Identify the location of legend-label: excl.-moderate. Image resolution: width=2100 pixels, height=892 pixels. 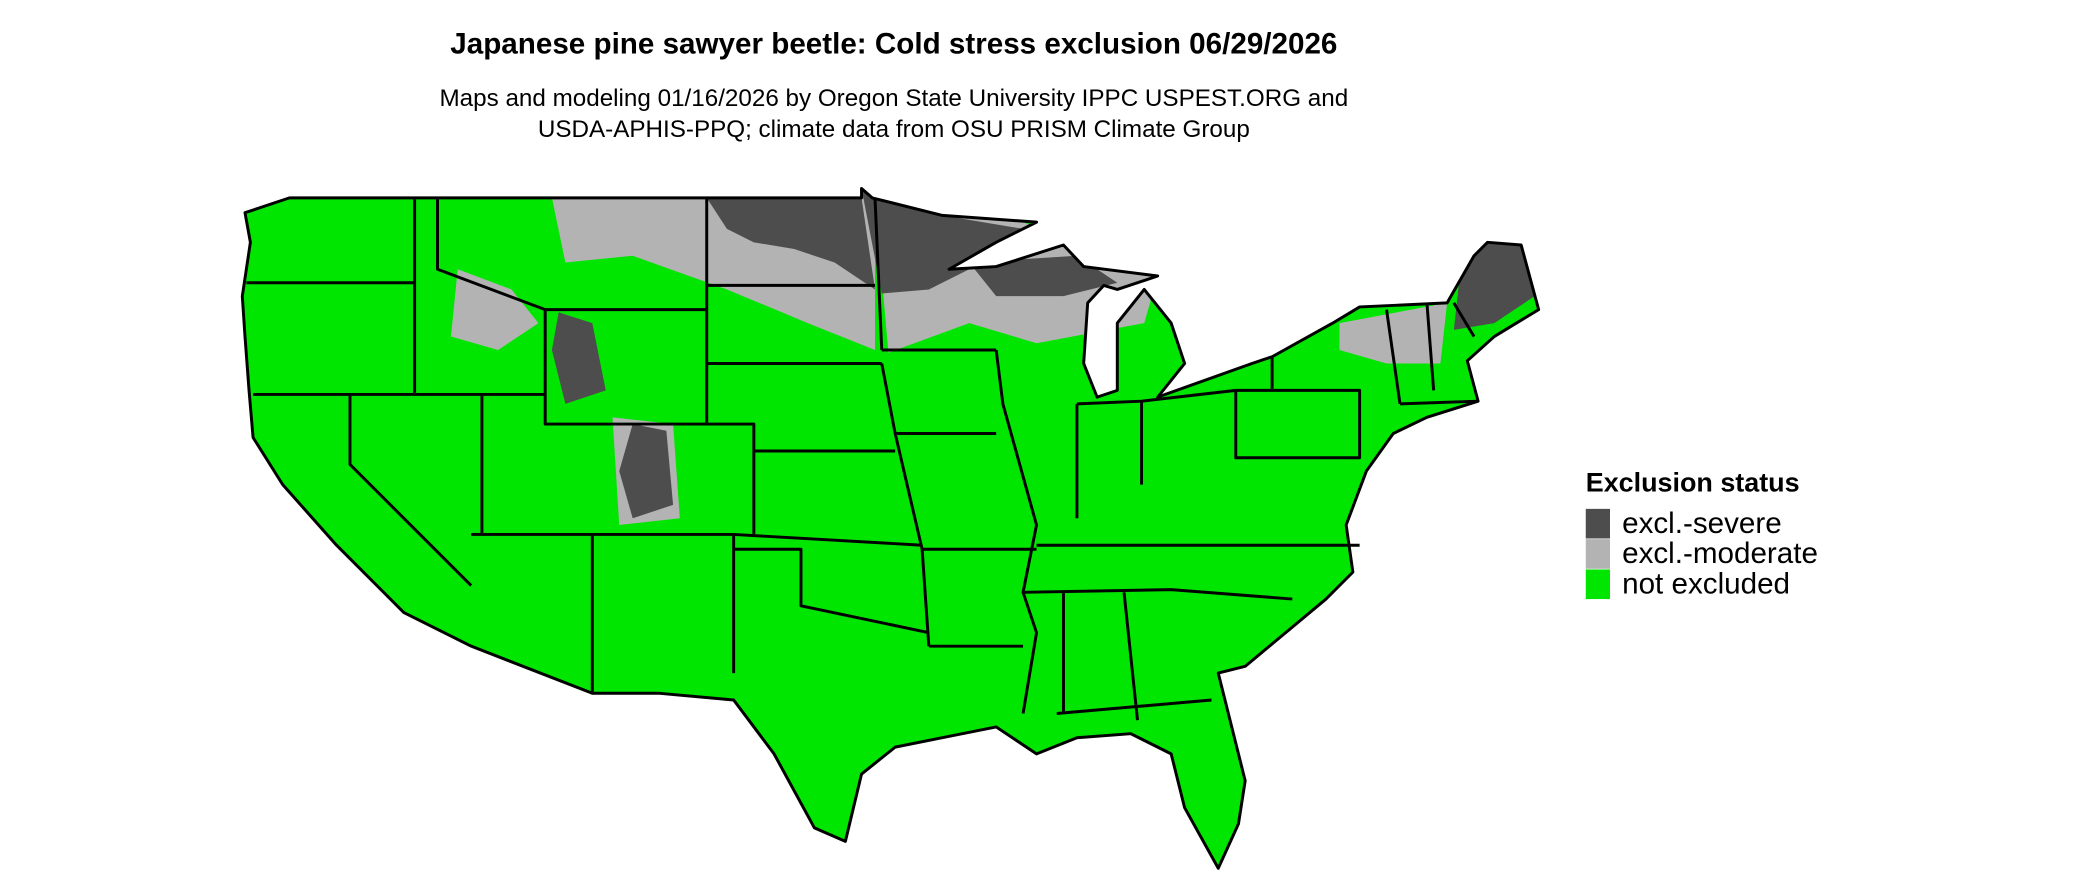
(1720, 553).